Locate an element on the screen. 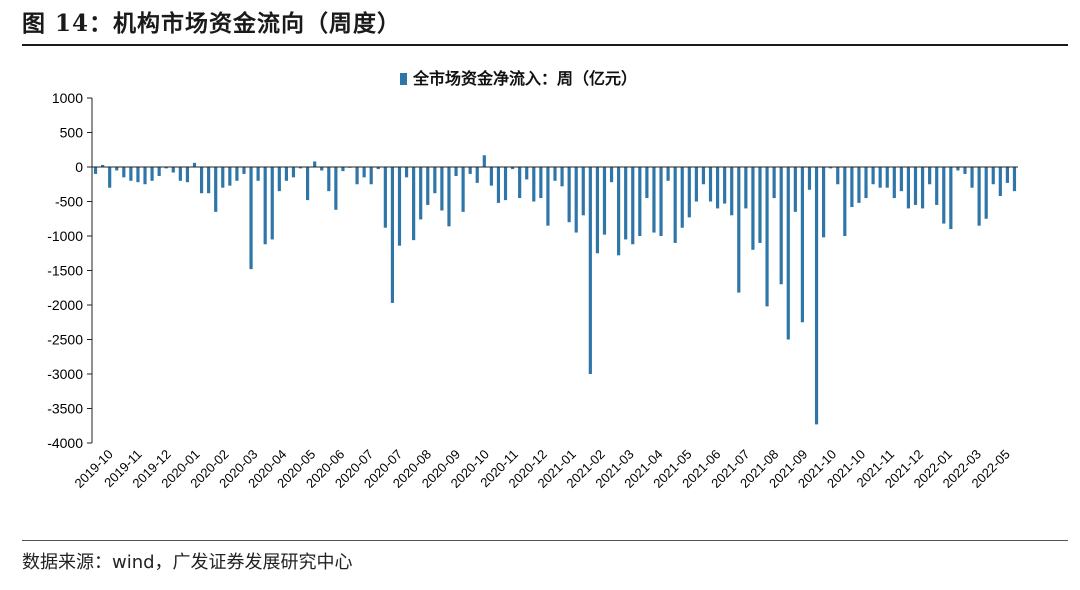  figure-title: 图 14：机构市场资金流向（周度） is located at coordinates (212, 23).